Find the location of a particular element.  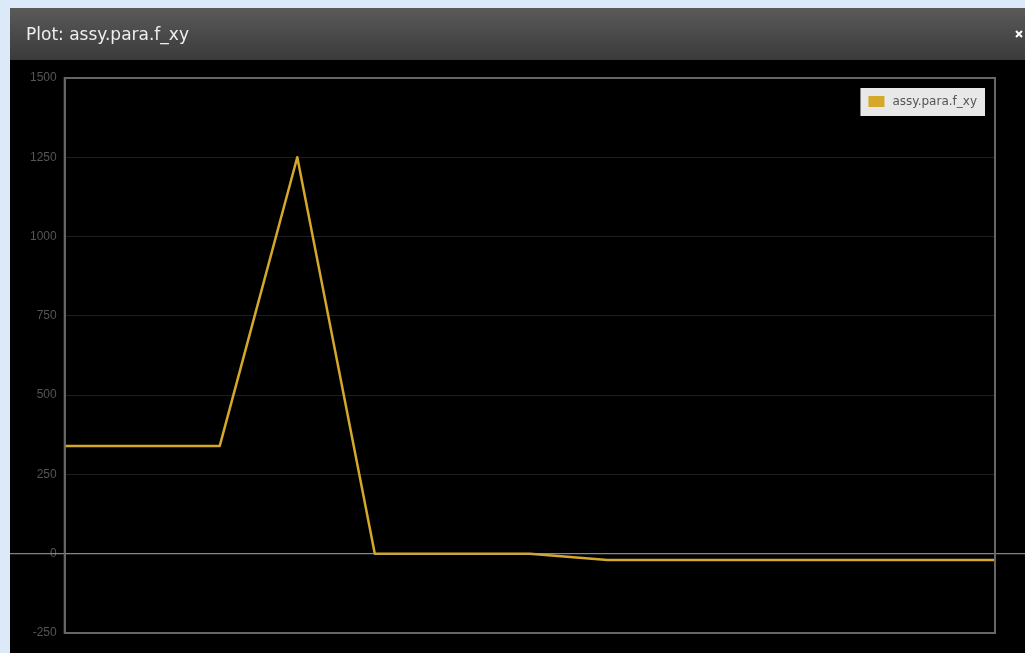

y-tick-label: 1500 is located at coordinates (43, 77).